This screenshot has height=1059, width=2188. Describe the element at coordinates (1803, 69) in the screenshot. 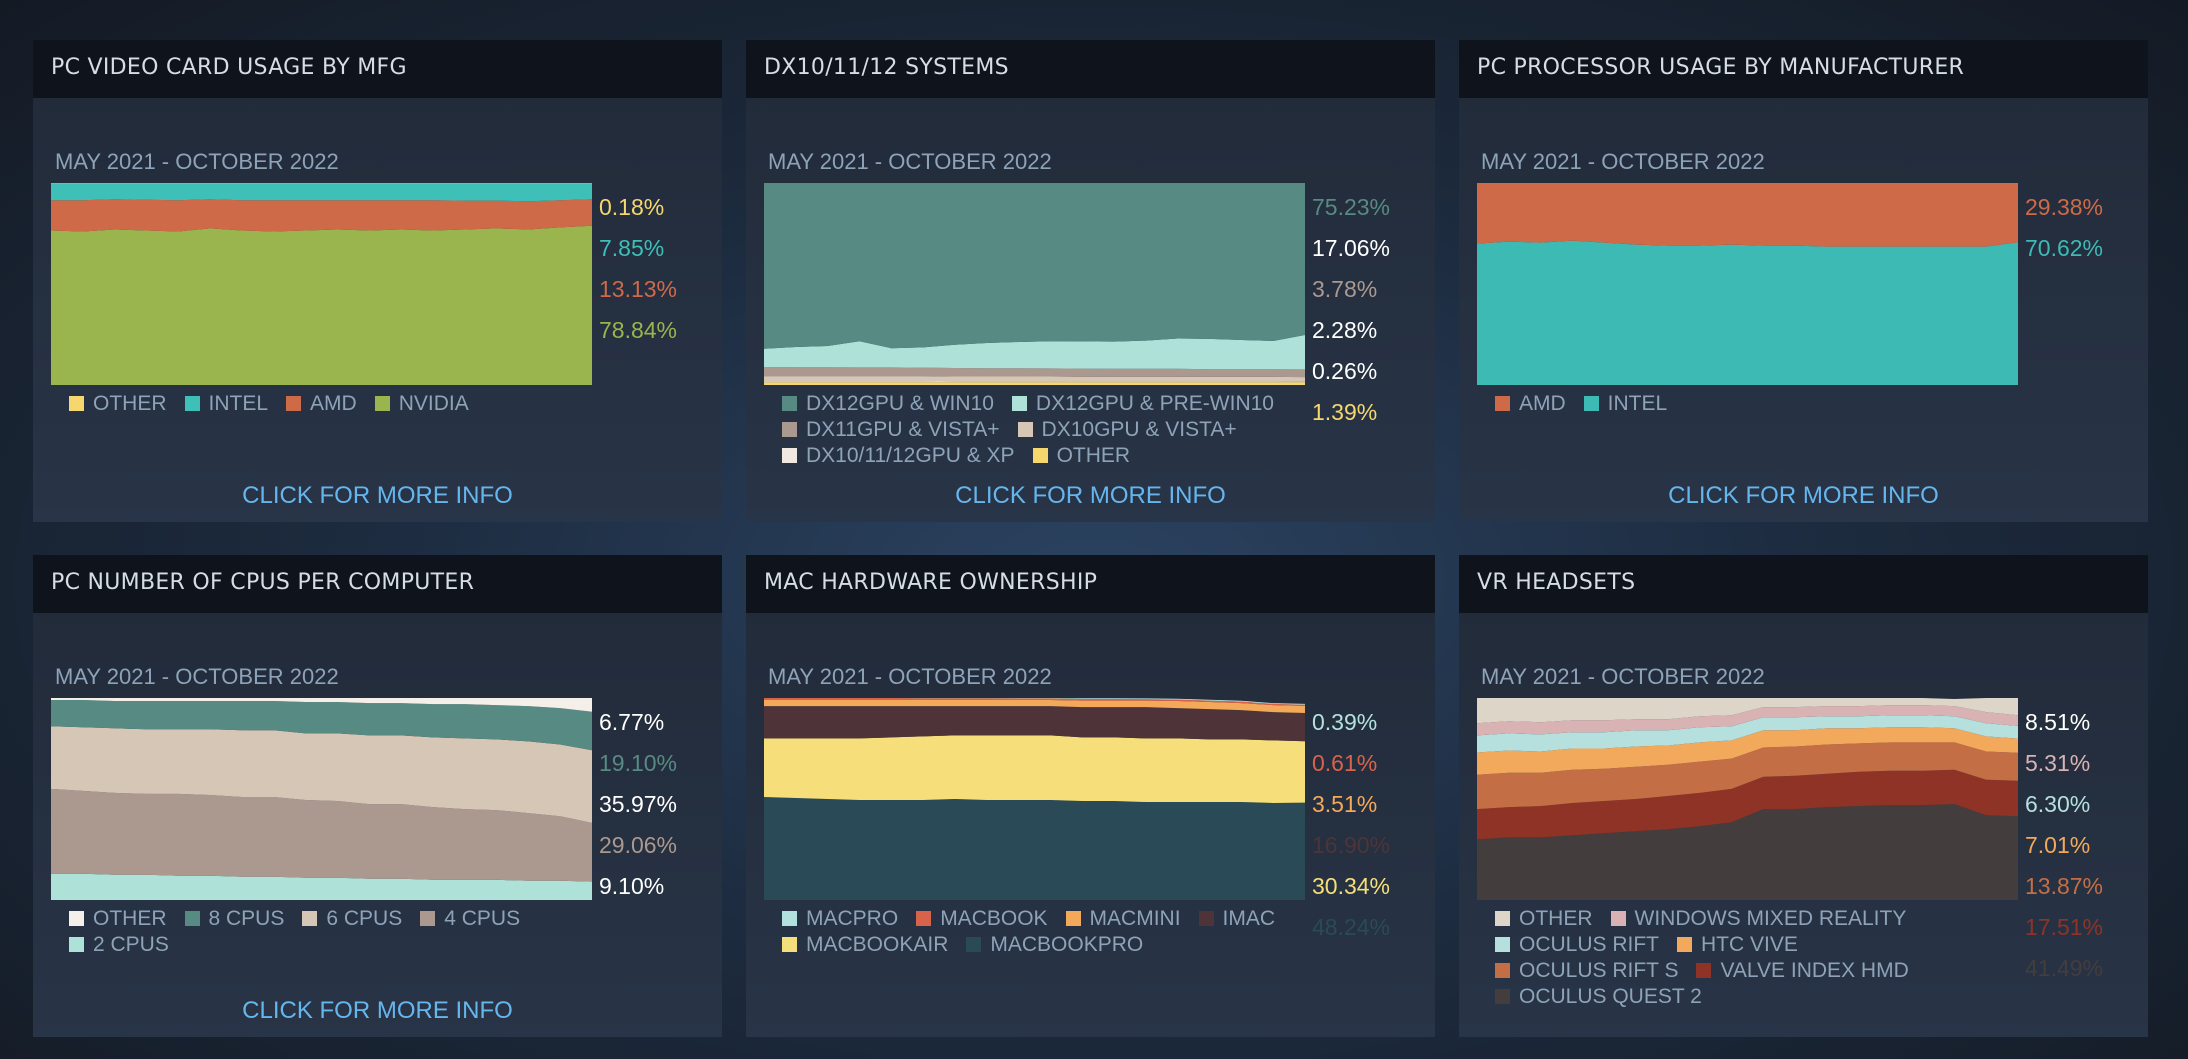

I see `panel-header: PC PROCESSOR USAGE BY MANUFACTURER` at that location.